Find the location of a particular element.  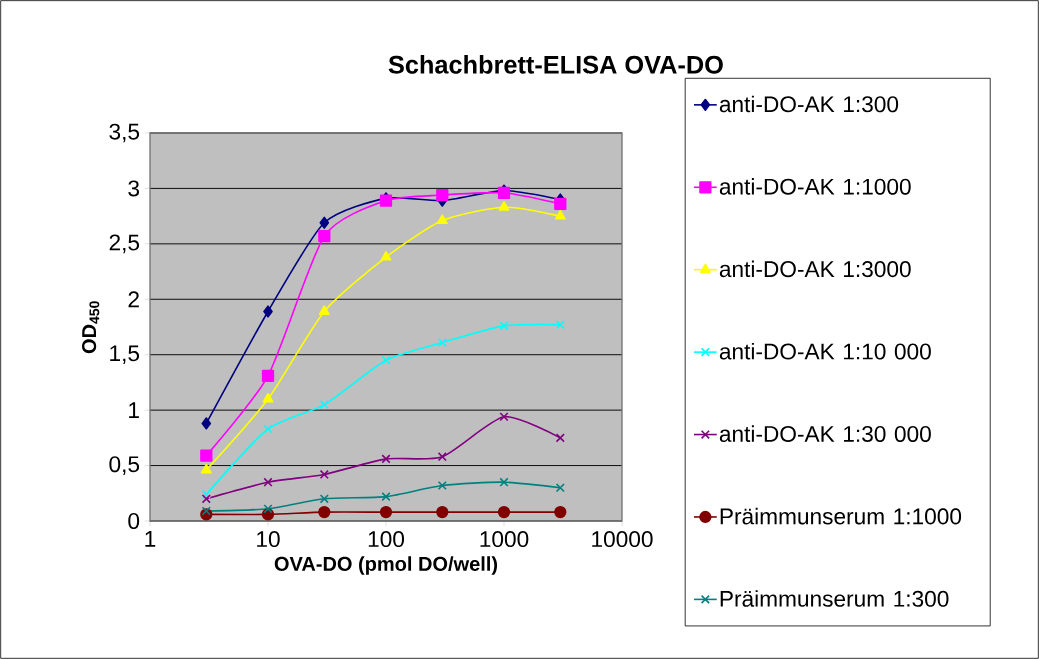

y-tick-label: 3,5 is located at coordinates (124, 133).